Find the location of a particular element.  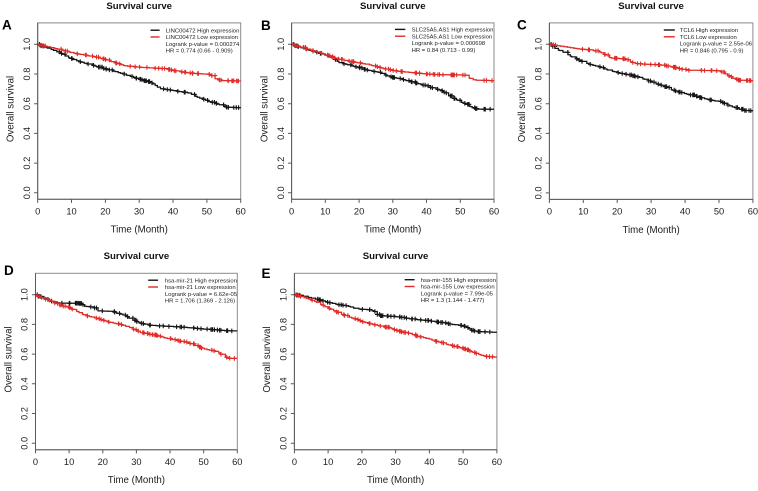

svg-text: HR = 0.846 (0.795 - 0.9) is located at coordinates (712, 52).